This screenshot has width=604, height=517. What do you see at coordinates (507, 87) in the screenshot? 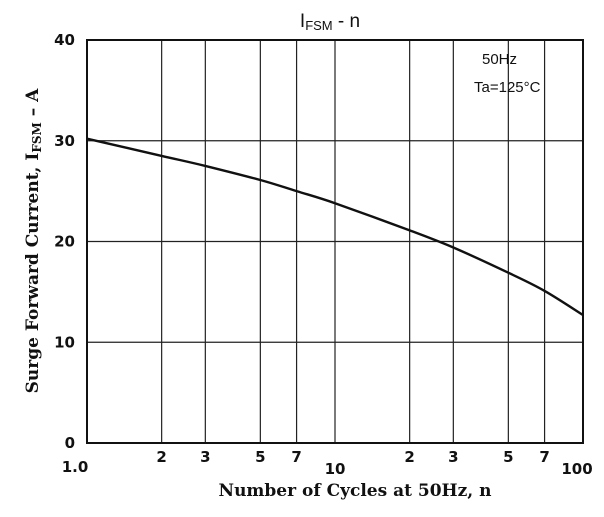
I see `annotation-temperature: Ta=125°C` at bounding box center [507, 87].